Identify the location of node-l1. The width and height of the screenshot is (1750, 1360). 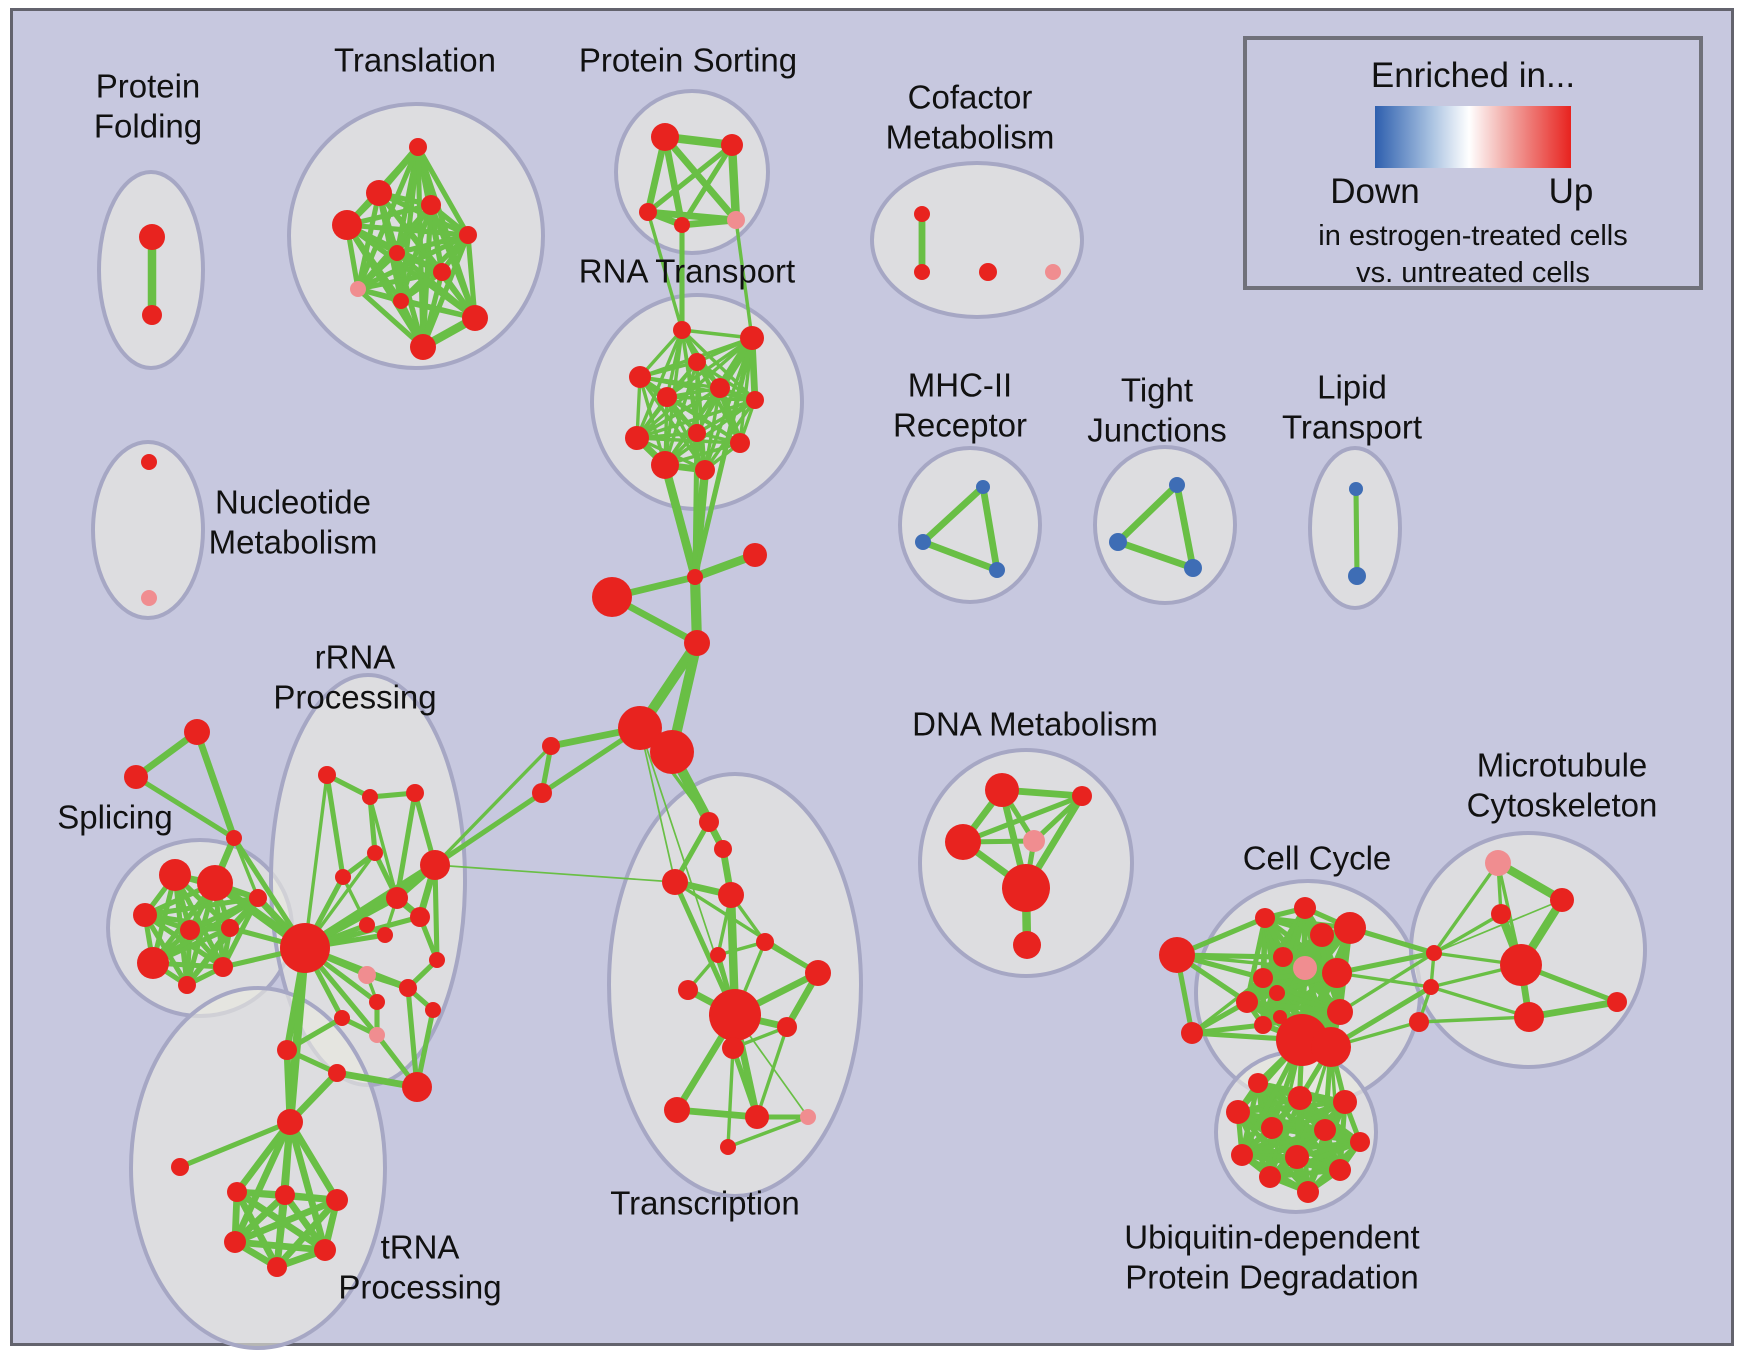
(1356, 489).